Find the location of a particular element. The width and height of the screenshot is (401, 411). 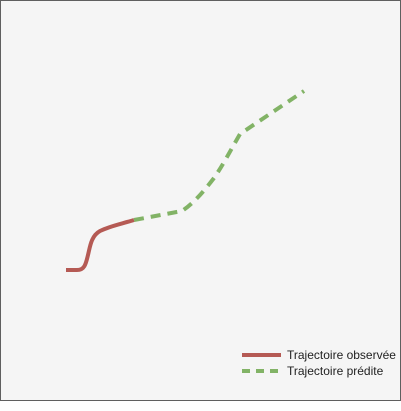

legend-item-predicted: Trajectoire prédite is located at coordinates (319, 371).